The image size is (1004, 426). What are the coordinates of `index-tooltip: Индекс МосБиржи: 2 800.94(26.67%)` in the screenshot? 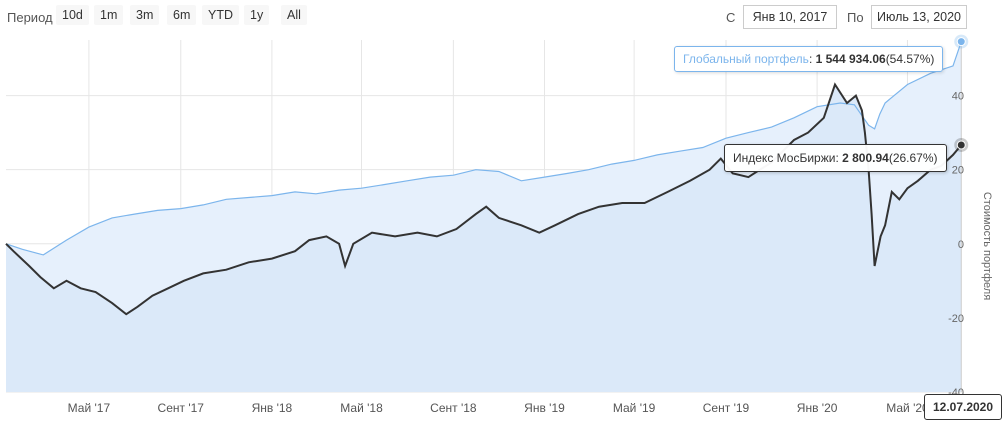 It's located at (835, 158).